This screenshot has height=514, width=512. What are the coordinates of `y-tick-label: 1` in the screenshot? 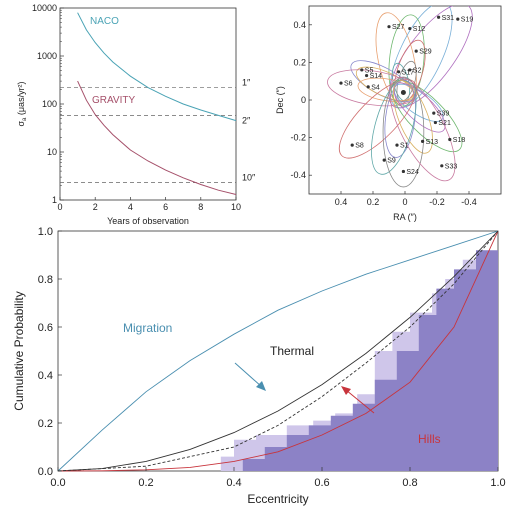 It's located at (54, 200).